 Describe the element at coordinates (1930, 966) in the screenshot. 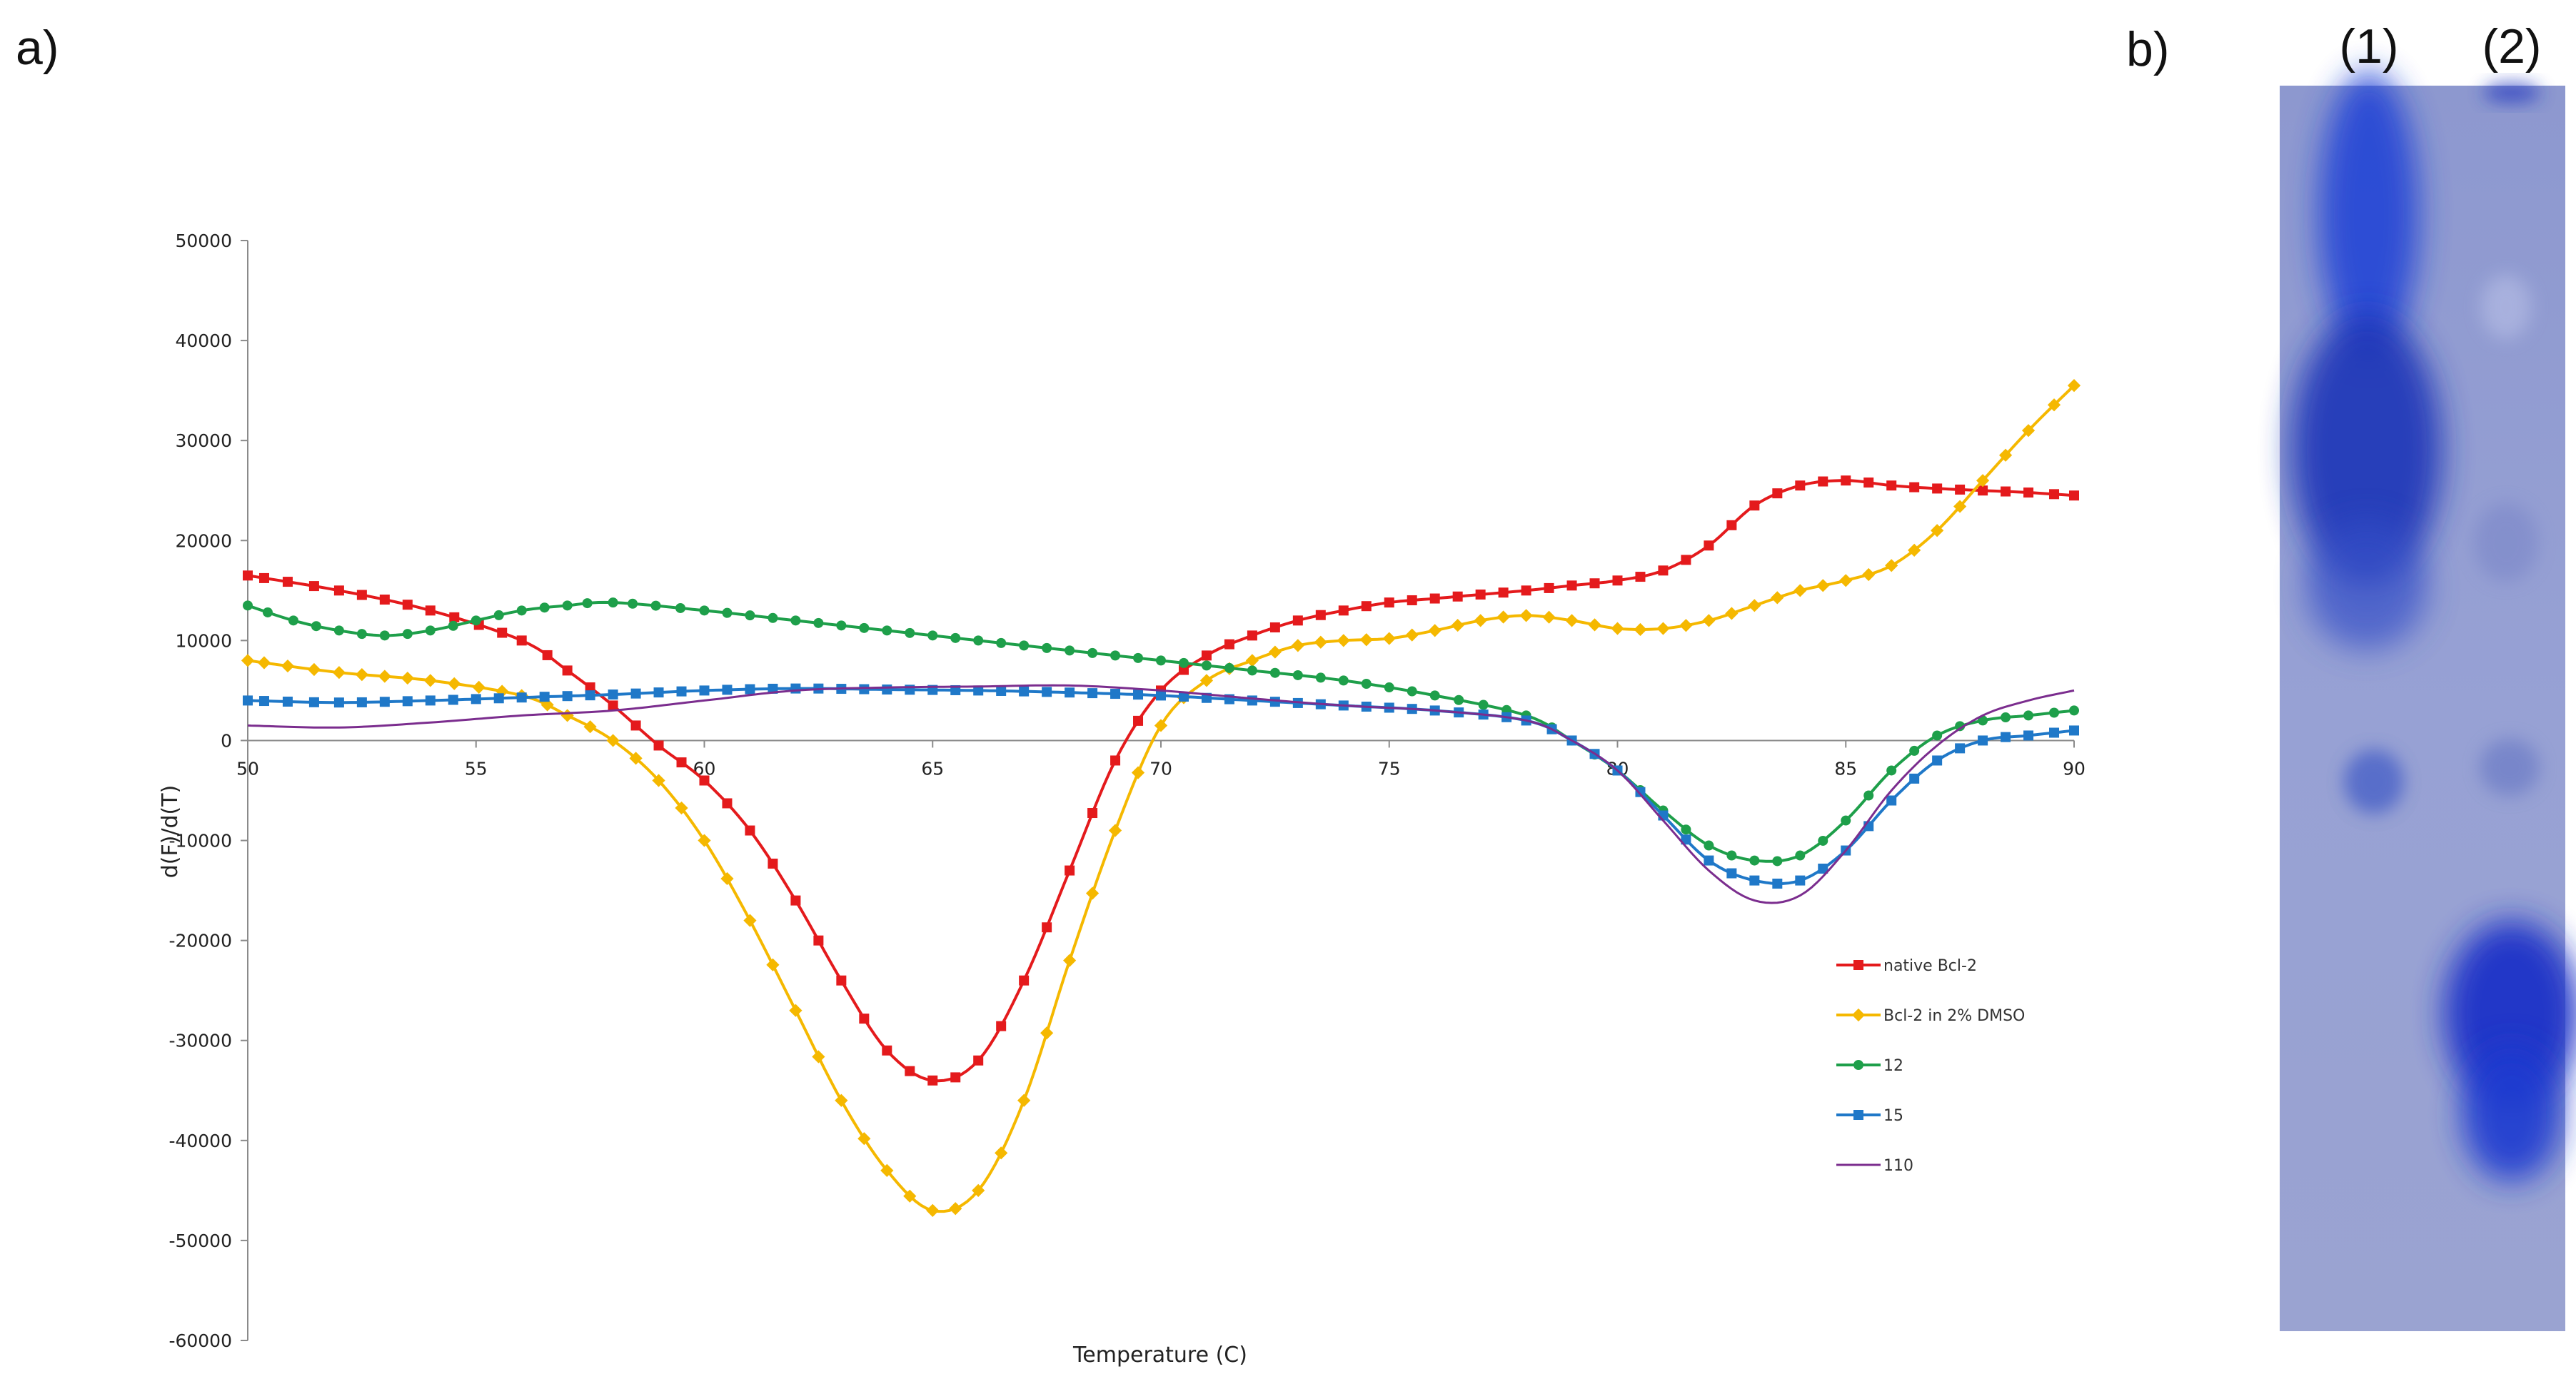

I see `legend-label: native Bcl-2` at that location.